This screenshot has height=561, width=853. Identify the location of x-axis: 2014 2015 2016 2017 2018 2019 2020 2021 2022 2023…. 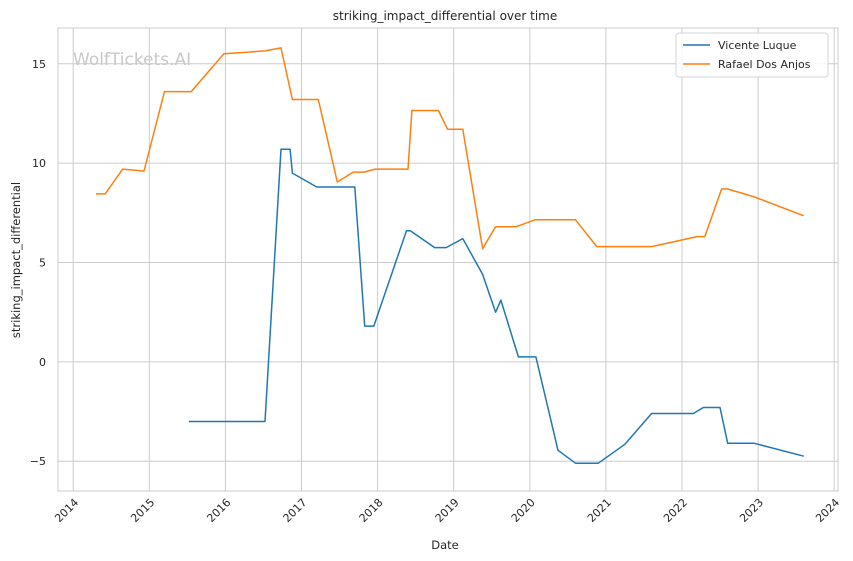
(447, 510).